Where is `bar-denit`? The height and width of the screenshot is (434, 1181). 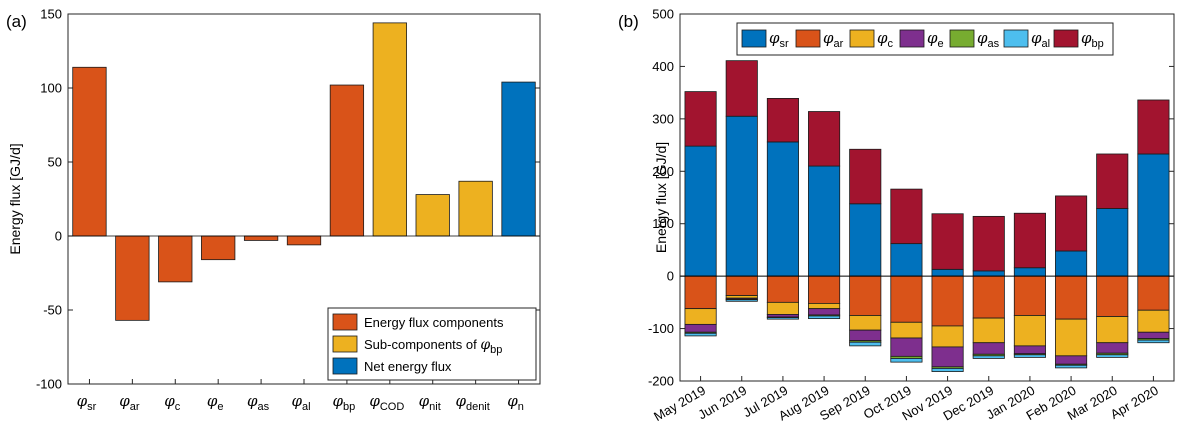
bar-denit is located at coordinates (475, 208).